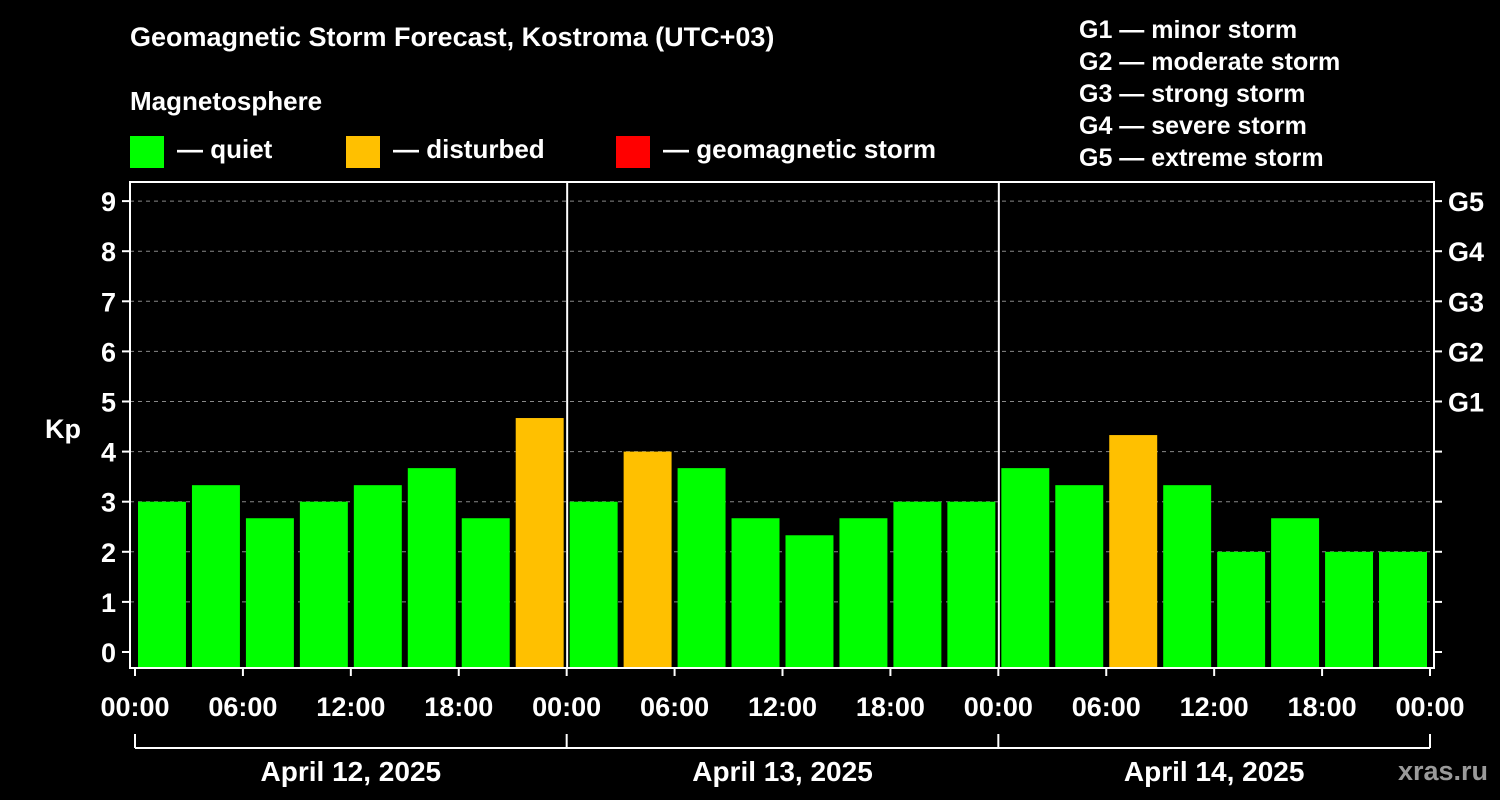 Image resolution: width=1500 pixels, height=800 pixels. Describe the element at coordinates (108, 503) in the screenshot. I see `y-tick-label: 3` at that location.